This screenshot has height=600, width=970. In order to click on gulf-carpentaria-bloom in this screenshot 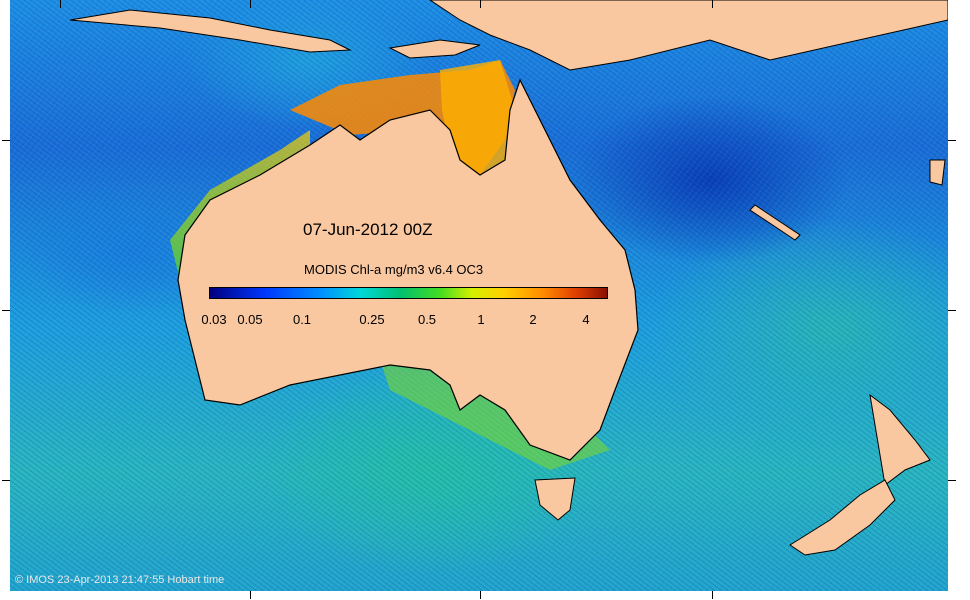, I will do `click(477, 117)`.